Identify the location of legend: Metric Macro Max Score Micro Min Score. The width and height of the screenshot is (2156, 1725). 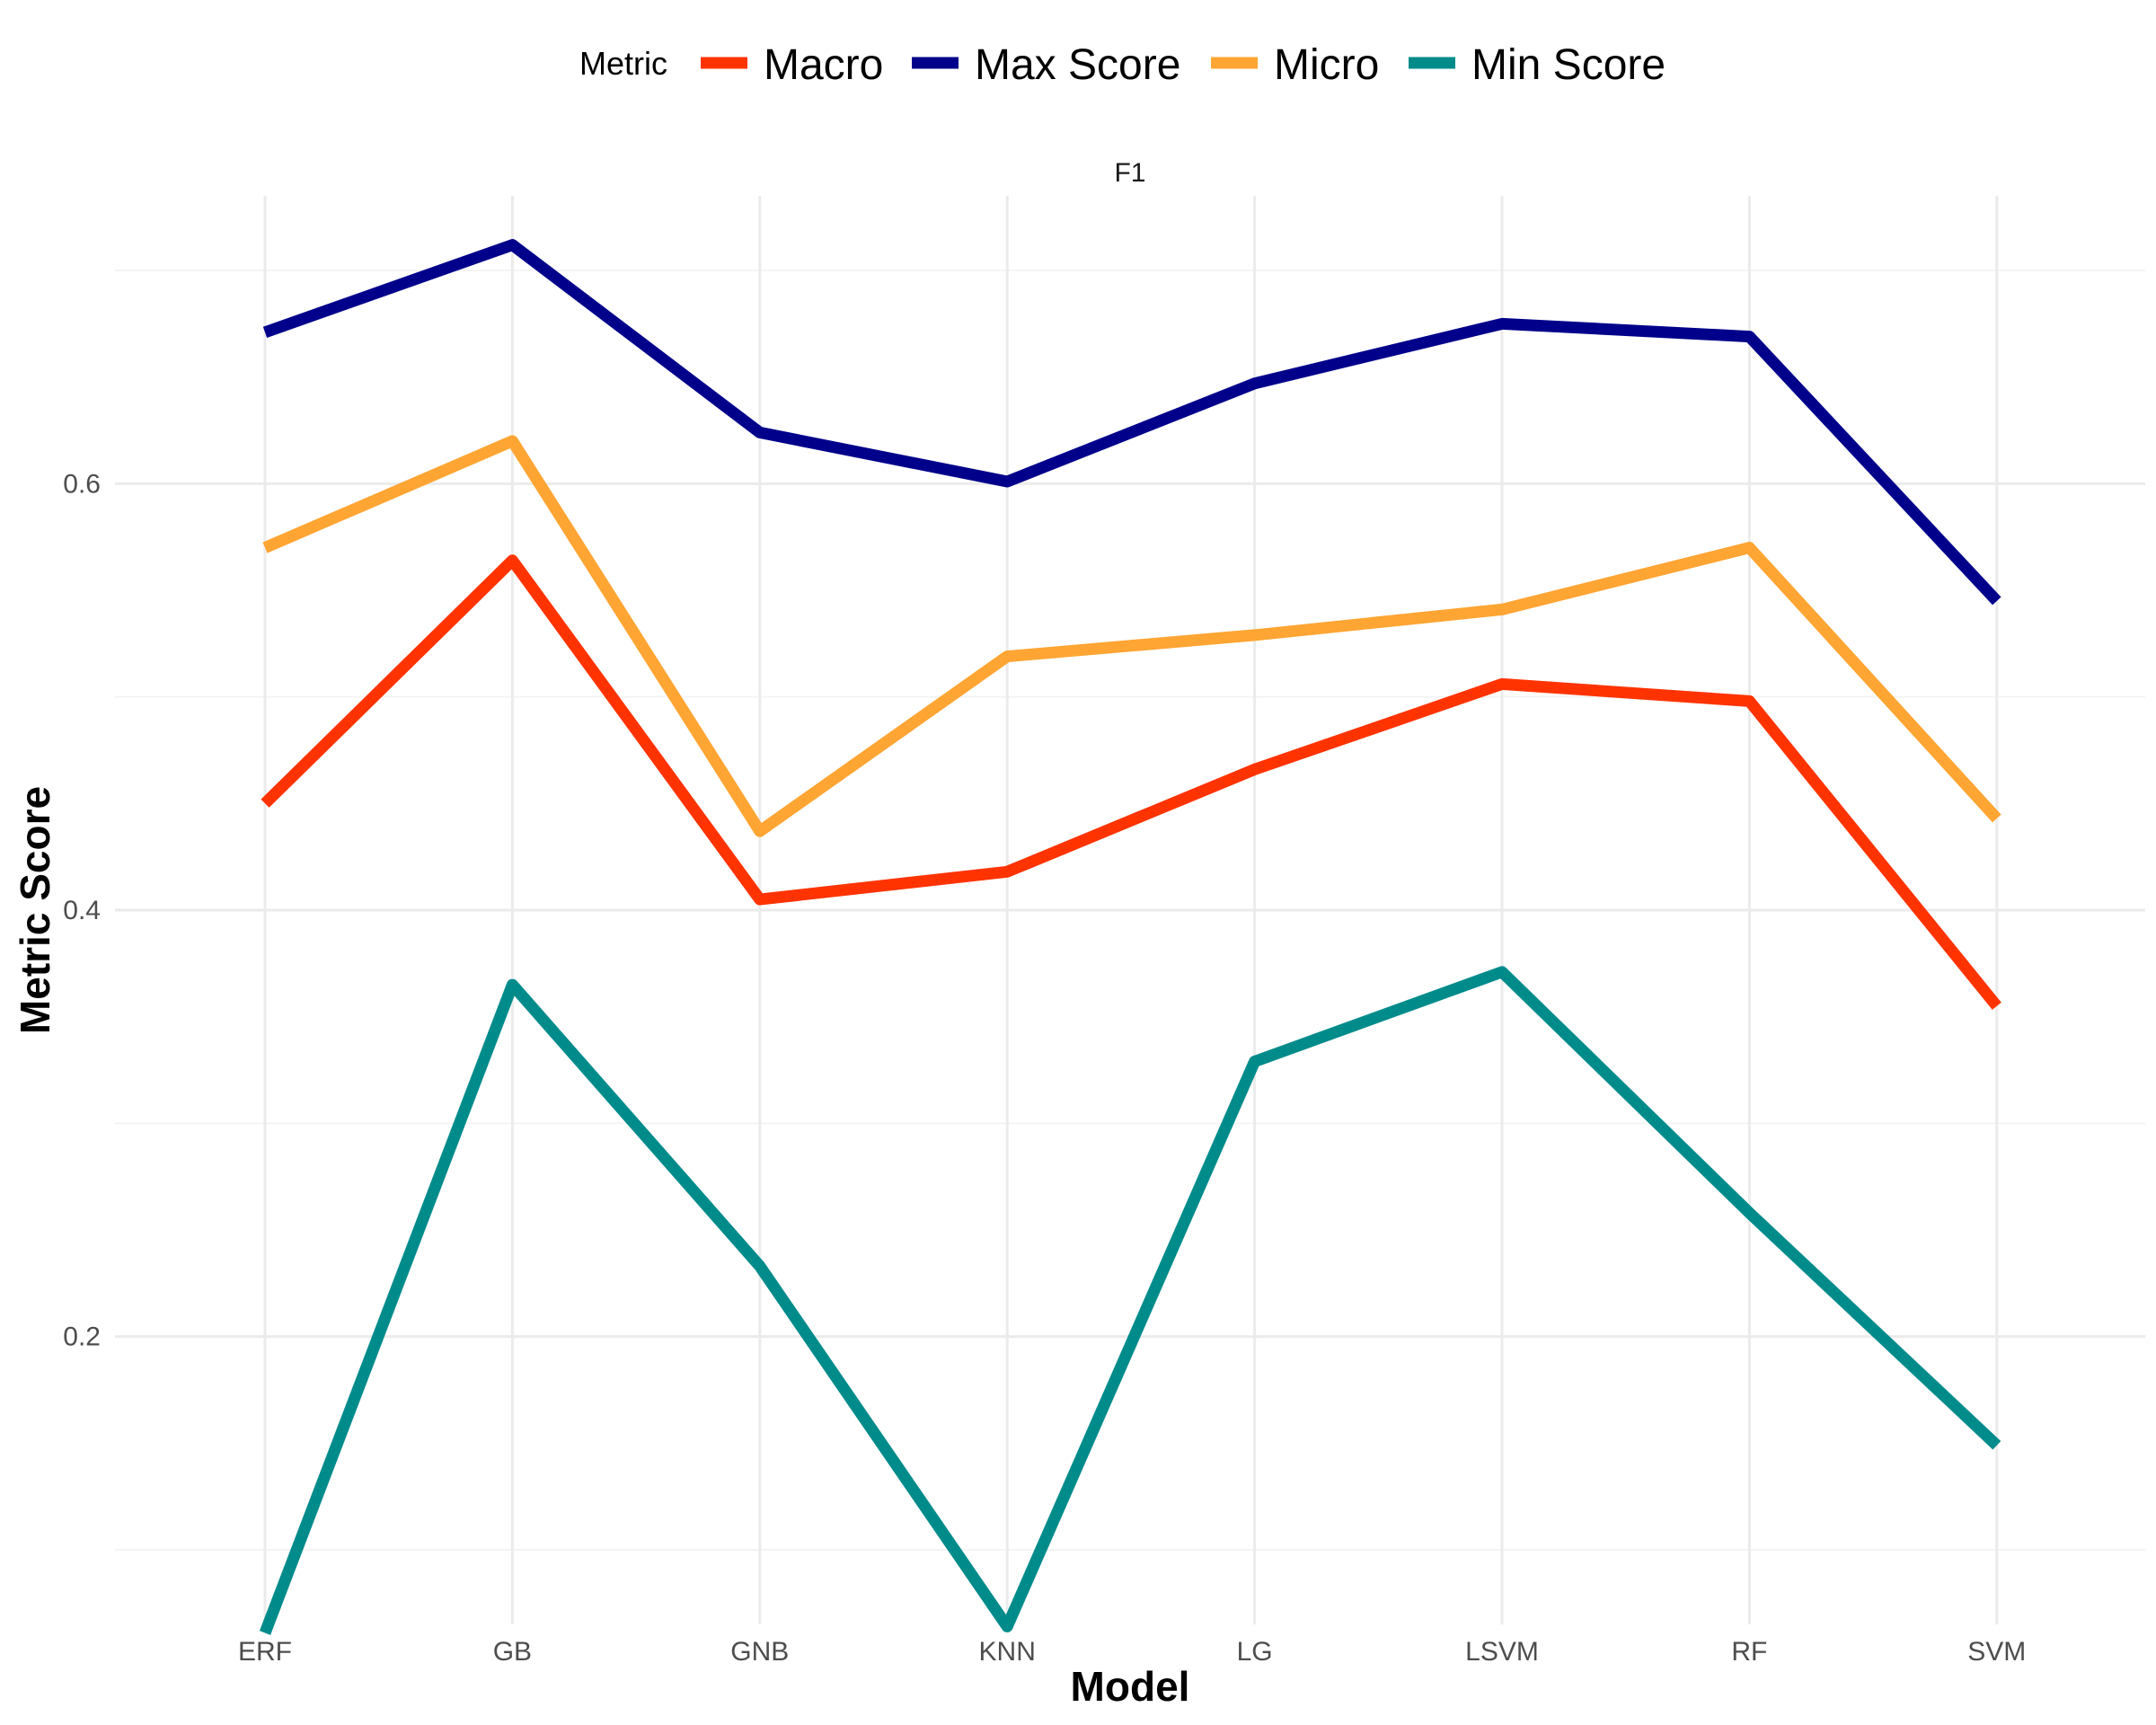
(1122, 65).